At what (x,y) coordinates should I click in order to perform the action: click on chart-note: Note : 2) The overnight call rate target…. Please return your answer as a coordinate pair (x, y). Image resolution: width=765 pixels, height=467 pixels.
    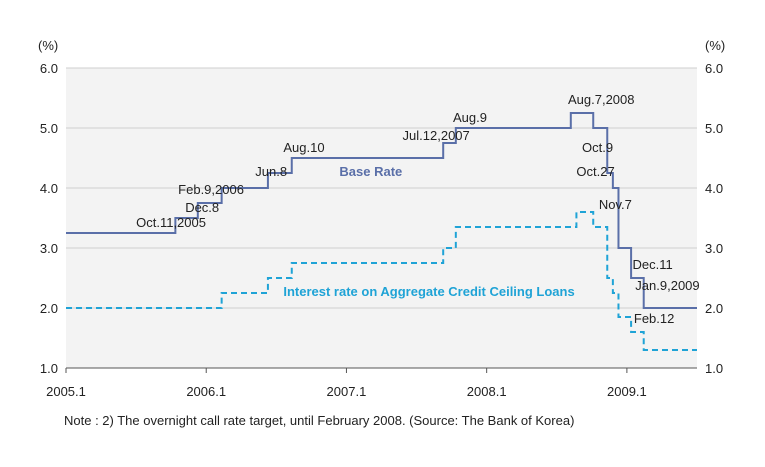
    Looking at the image, I should click on (319, 420).